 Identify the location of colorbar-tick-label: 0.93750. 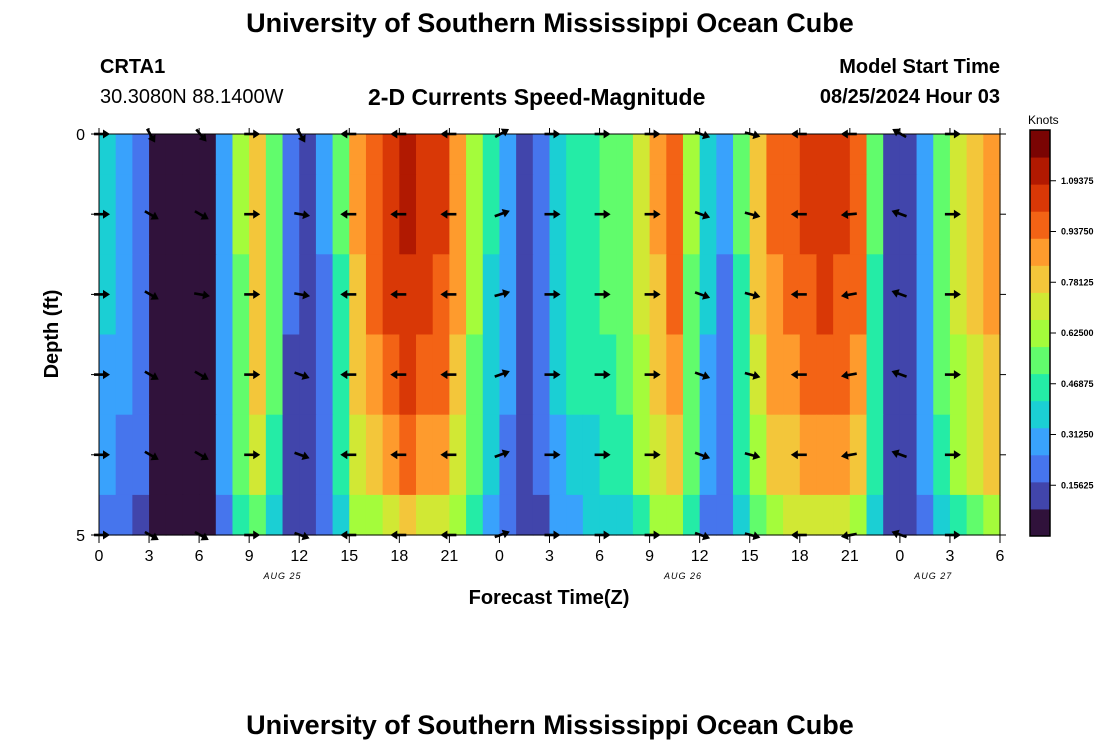
(1077, 232).